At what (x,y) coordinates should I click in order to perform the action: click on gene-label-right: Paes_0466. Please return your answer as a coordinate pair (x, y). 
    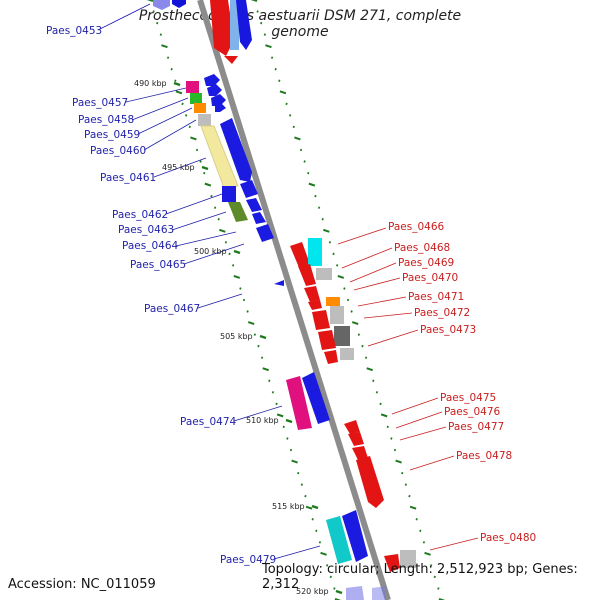
    Looking at the image, I should click on (416, 227).